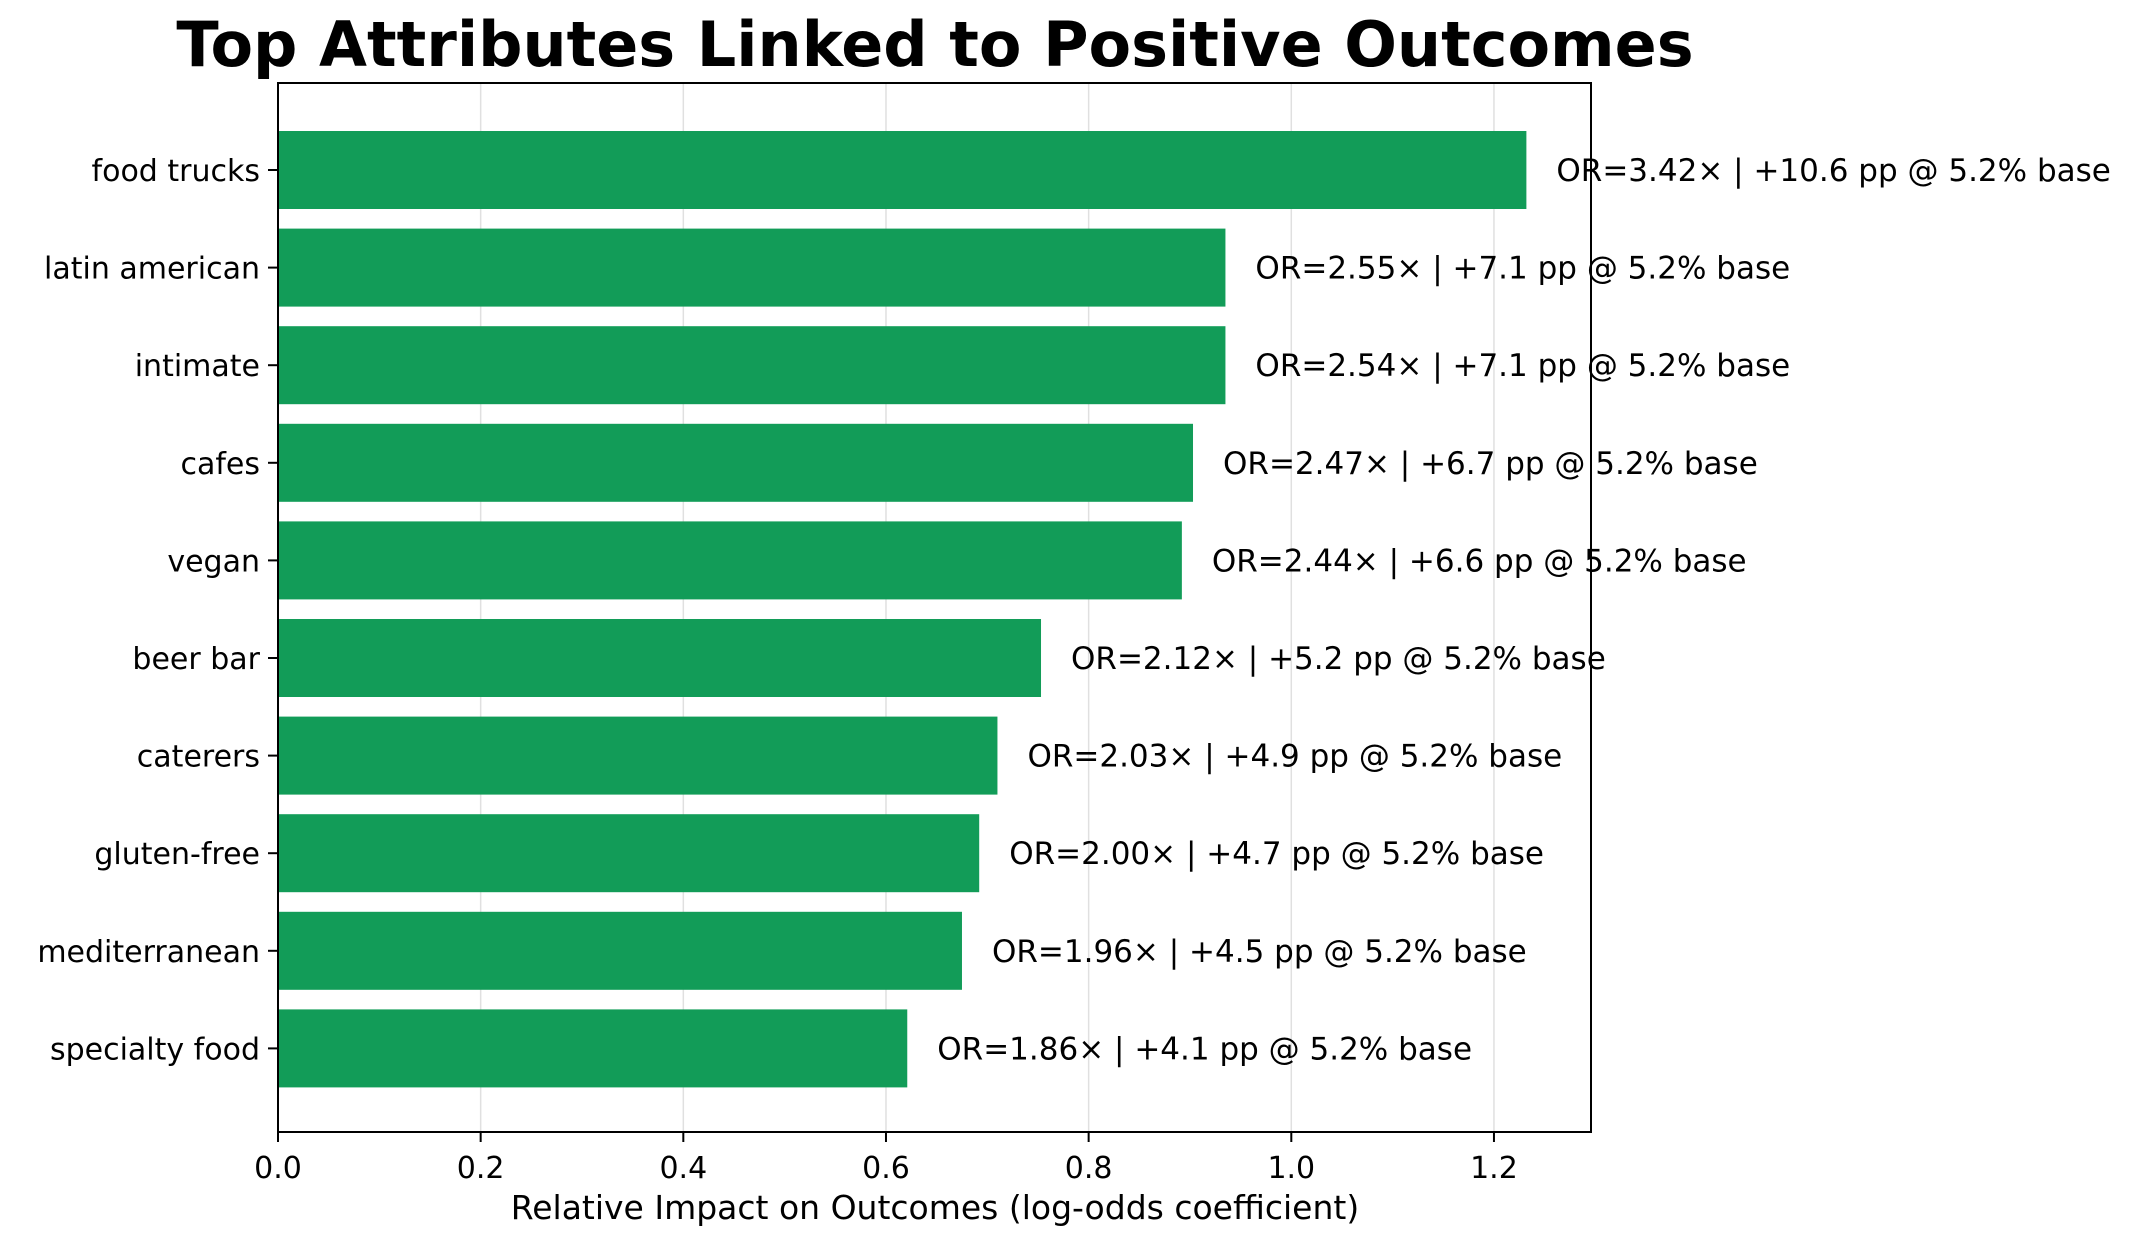  What do you see at coordinates (177, 854) in the screenshot?
I see `y-tick-label: gluten-free` at bounding box center [177, 854].